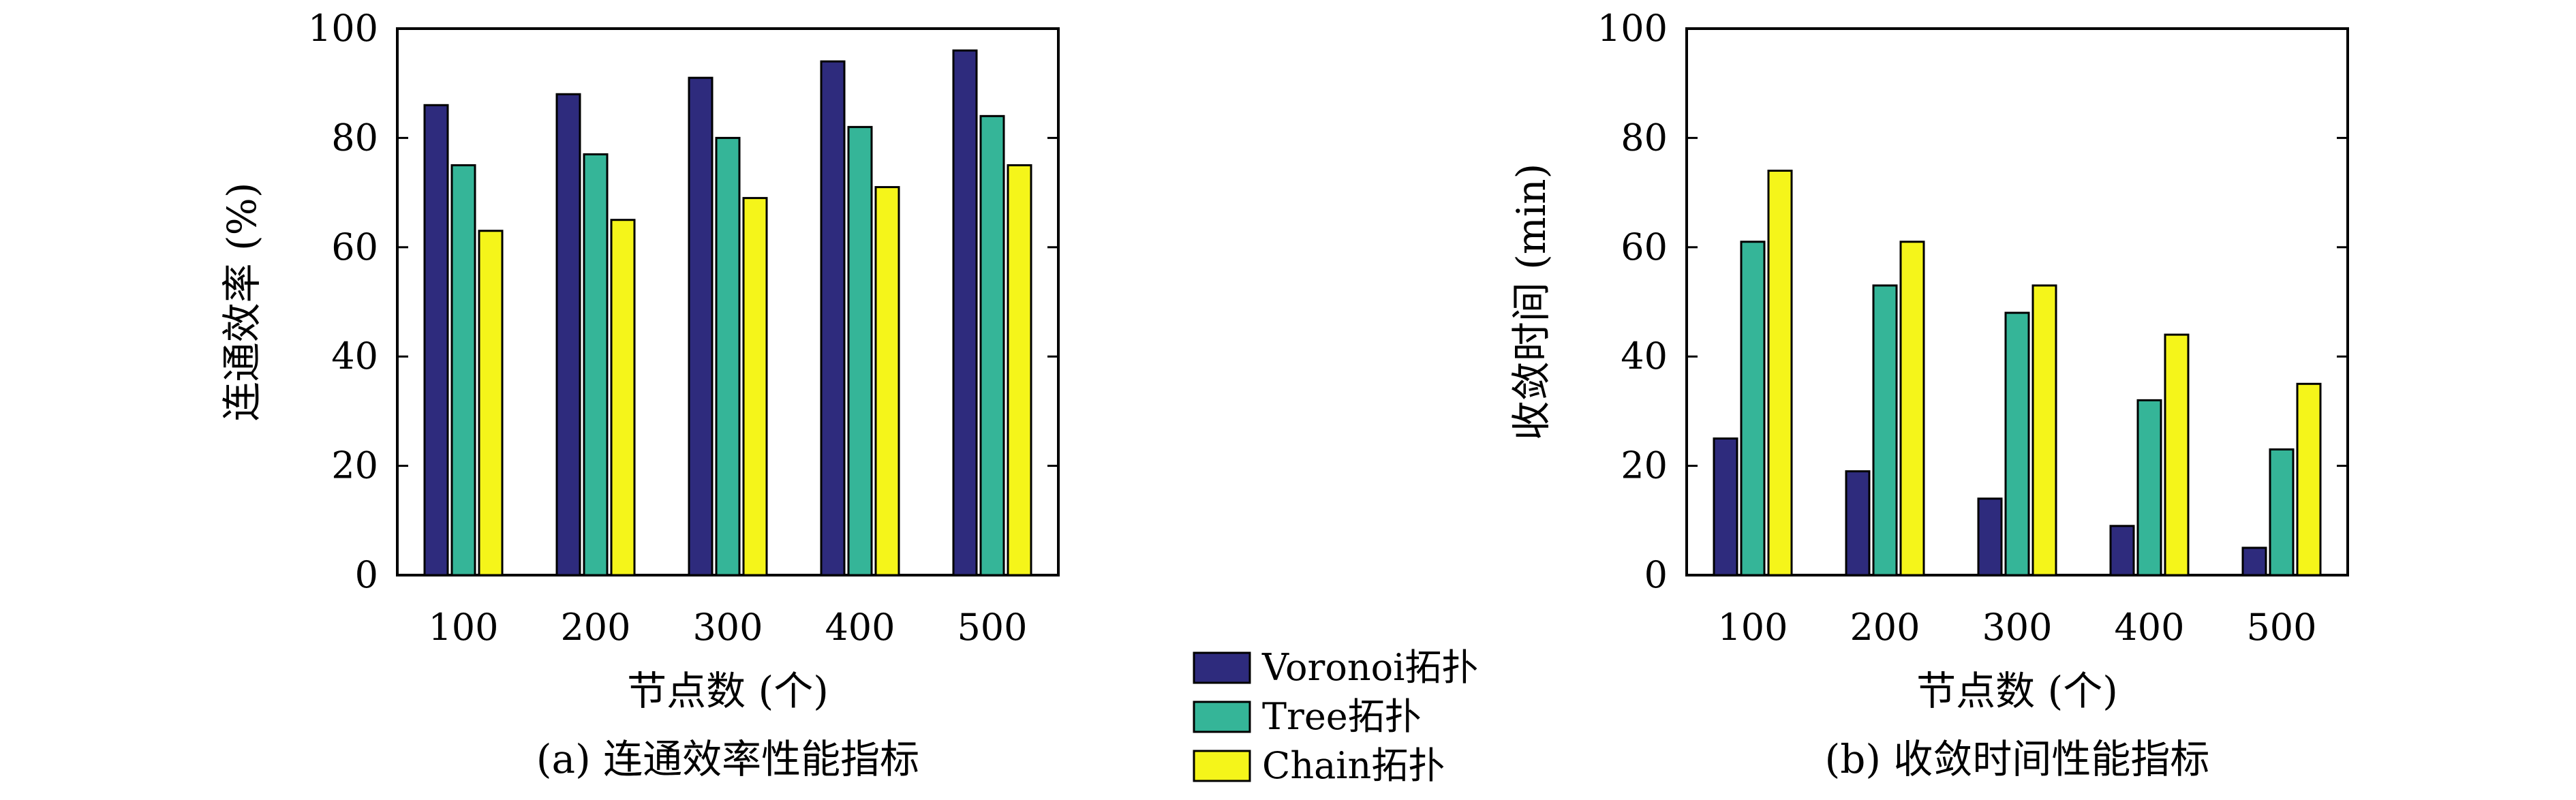  I want to click on chart-caption: (a) 连通效率性能指标, so click(727, 759).